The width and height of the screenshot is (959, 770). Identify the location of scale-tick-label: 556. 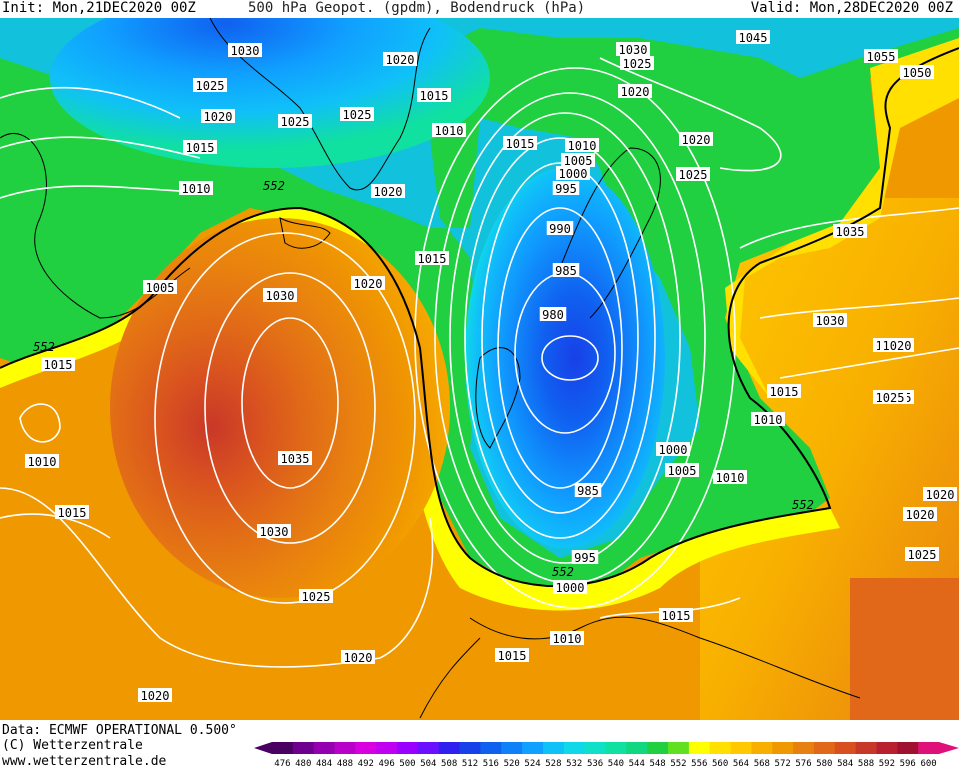
(699, 764).